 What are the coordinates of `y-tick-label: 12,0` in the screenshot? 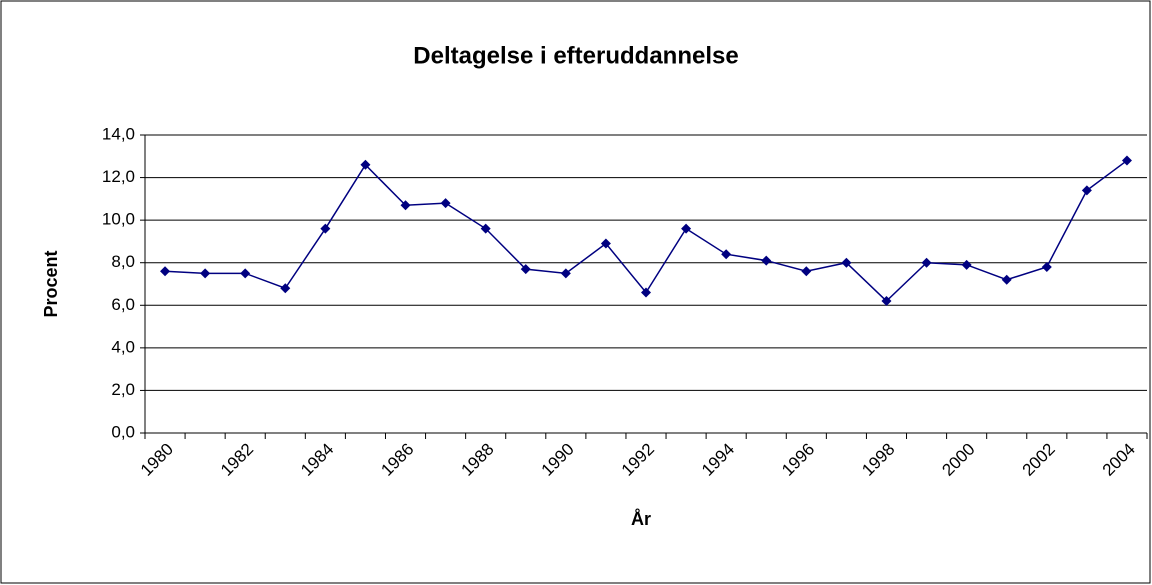 It's located at (118, 176).